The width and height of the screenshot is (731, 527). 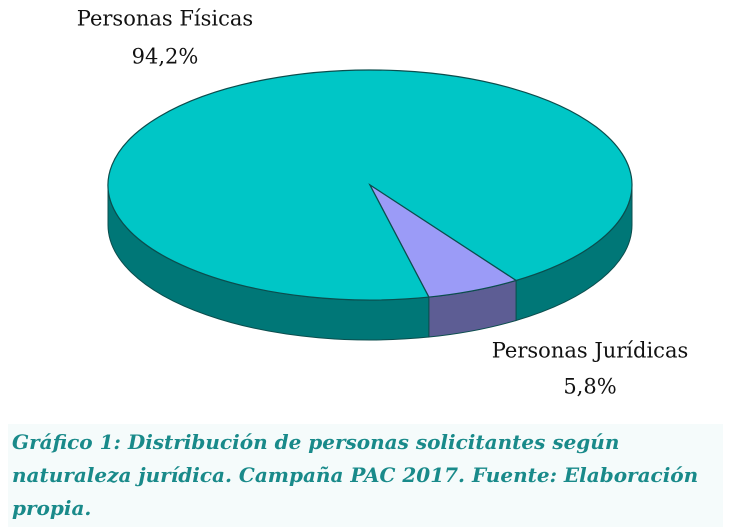 I want to click on category-label: Personas Físicas, so click(x=165, y=19).